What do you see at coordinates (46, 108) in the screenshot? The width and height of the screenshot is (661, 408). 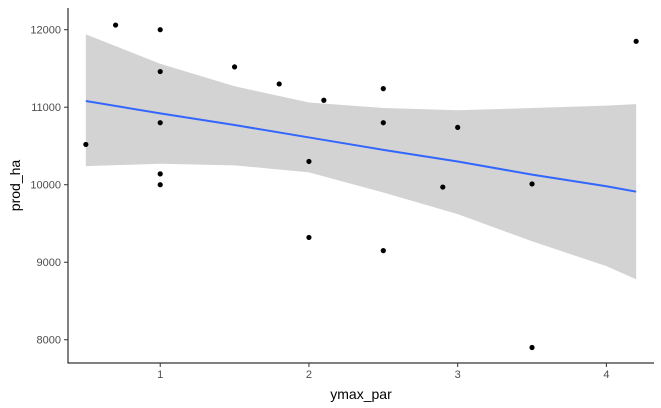 I see `y-tick-label: 11000` at bounding box center [46, 108].